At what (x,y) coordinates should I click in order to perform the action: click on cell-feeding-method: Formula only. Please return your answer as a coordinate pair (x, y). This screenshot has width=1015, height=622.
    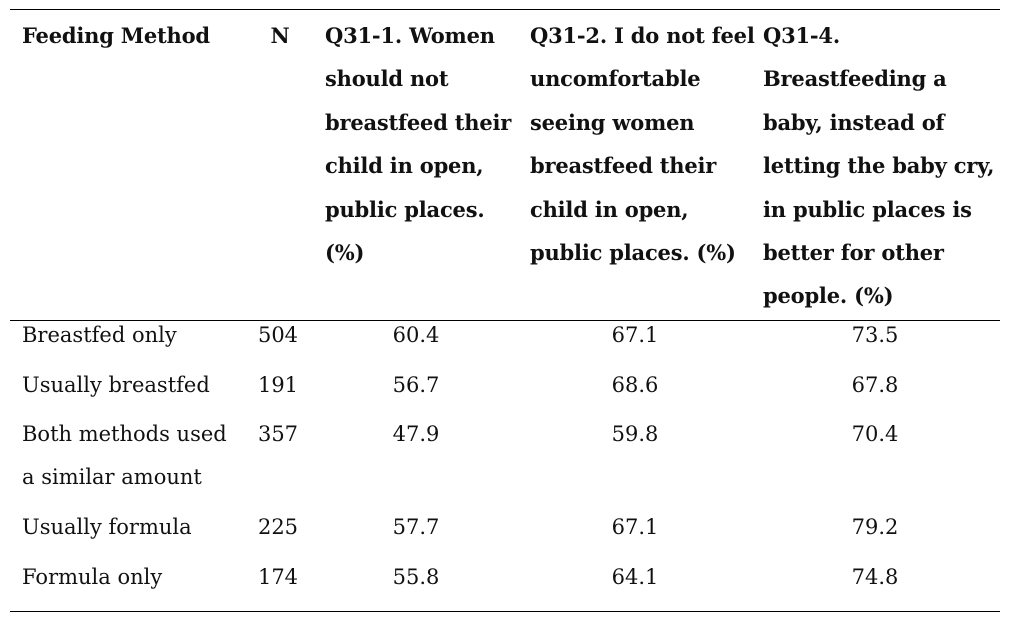
    Looking at the image, I should click on (92, 577).